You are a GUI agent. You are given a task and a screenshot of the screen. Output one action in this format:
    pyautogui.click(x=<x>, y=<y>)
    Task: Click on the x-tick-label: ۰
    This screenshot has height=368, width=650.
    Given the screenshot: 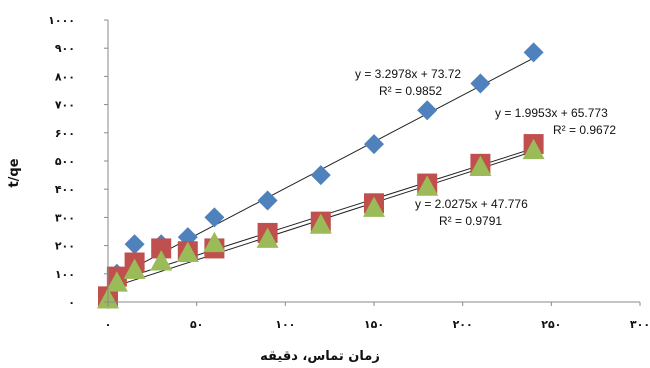 What is the action you would take?
    pyautogui.click(x=108, y=324)
    